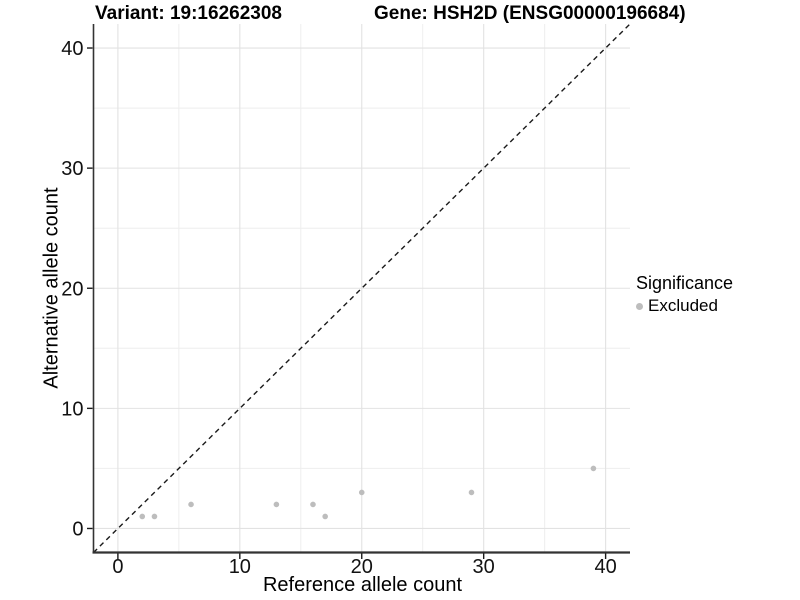  What do you see at coordinates (72, 289) in the screenshot?
I see `y-tick-label: 20` at bounding box center [72, 289].